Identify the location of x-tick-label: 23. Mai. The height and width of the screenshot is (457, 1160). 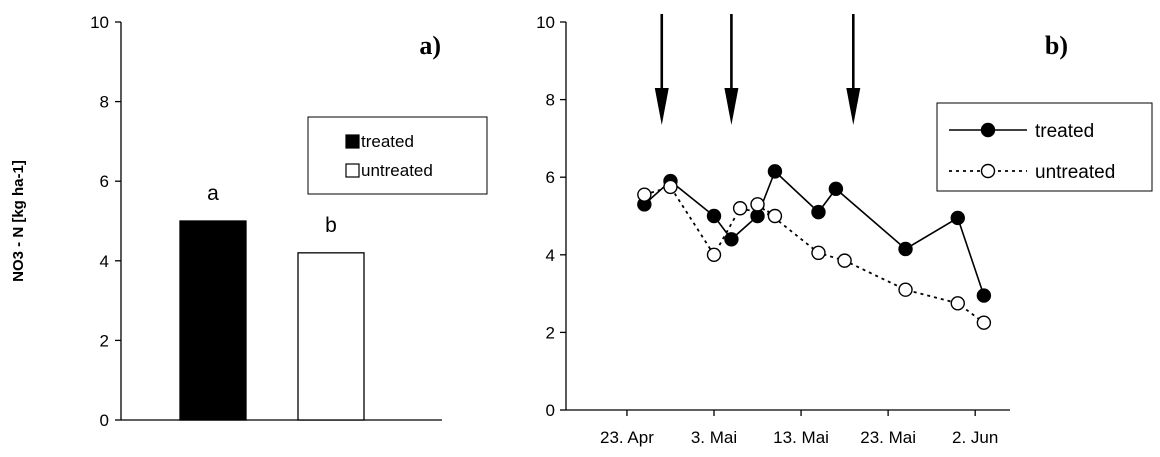
(888, 437).